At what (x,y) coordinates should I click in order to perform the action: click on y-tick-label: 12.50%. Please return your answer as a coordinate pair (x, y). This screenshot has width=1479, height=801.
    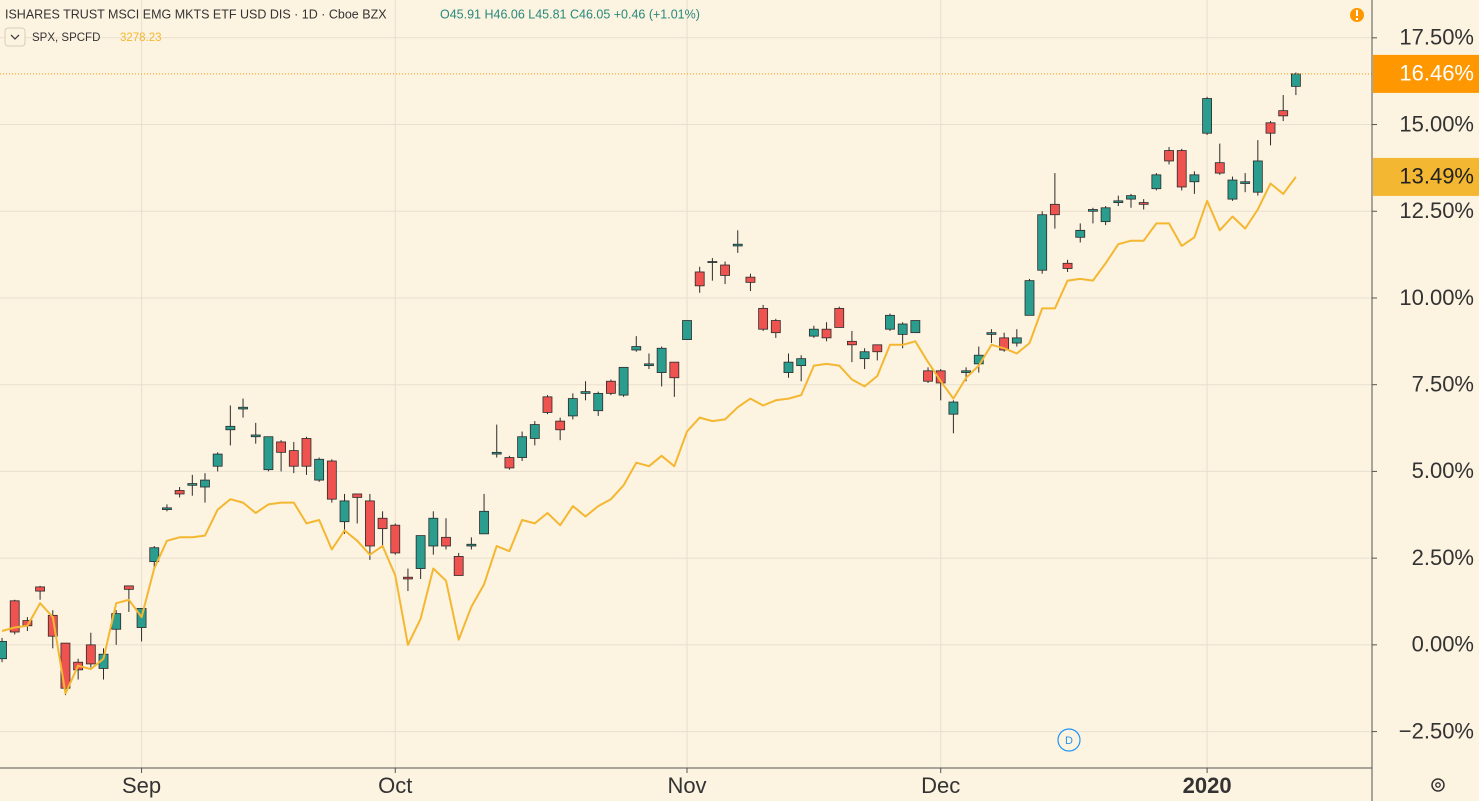
    Looking at the image, I should click on (1436, 210).